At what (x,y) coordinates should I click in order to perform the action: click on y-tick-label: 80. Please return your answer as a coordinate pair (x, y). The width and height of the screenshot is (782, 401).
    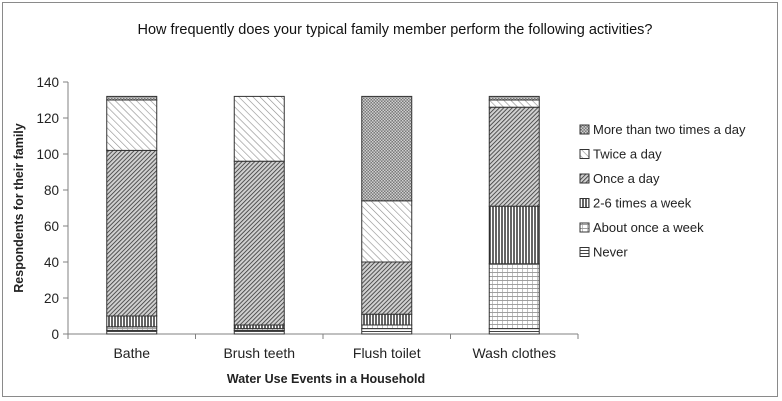
    Looking at the image, I should click on (51, 190).